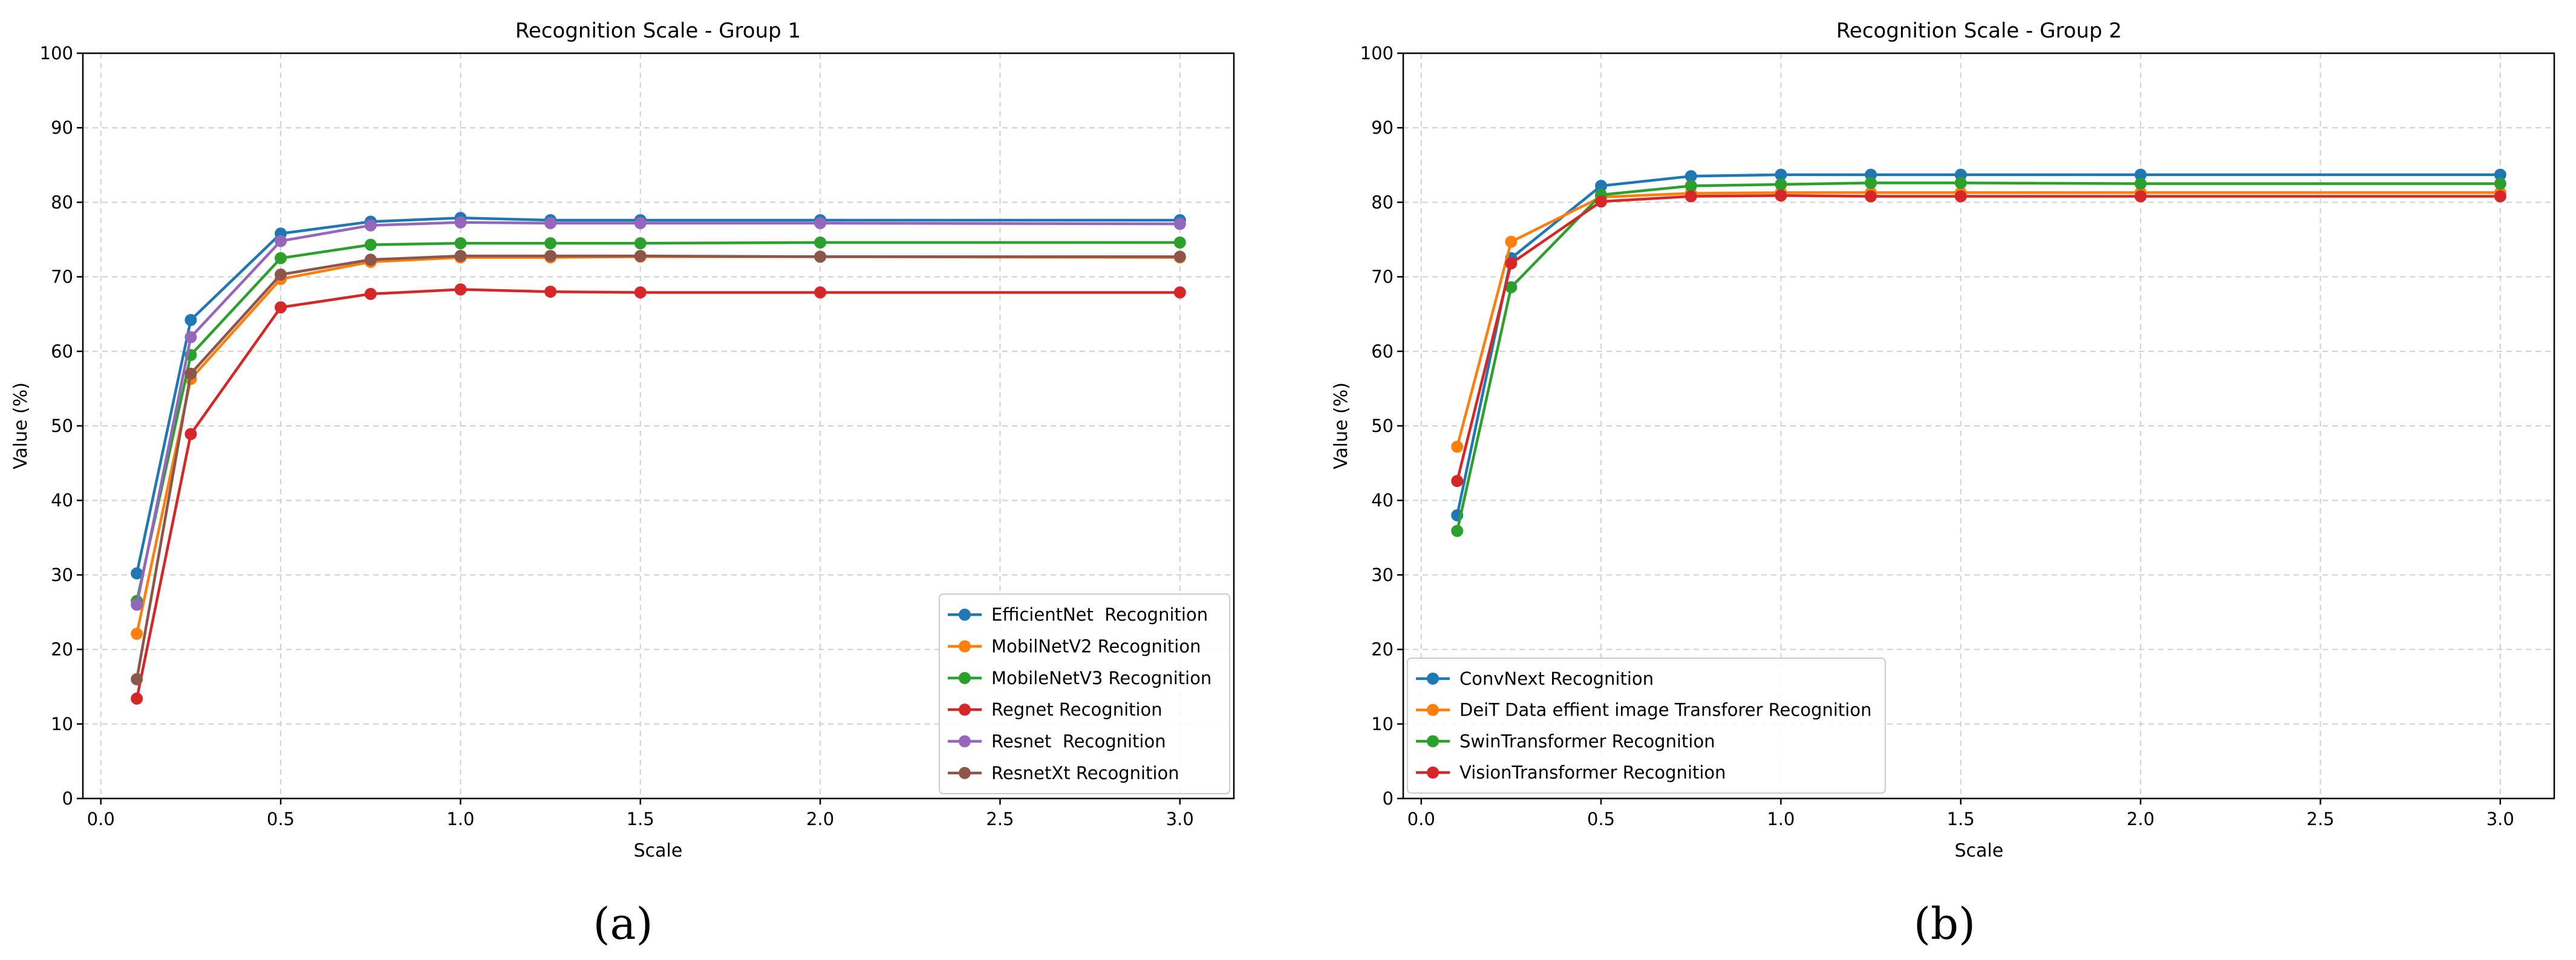 The height and width of the screenshot is (960, 2576). What do you see at coordinates (20, 425) in the screenshot?
I see `y-axis-label: Value (%)` at bounding box center [20, 425].